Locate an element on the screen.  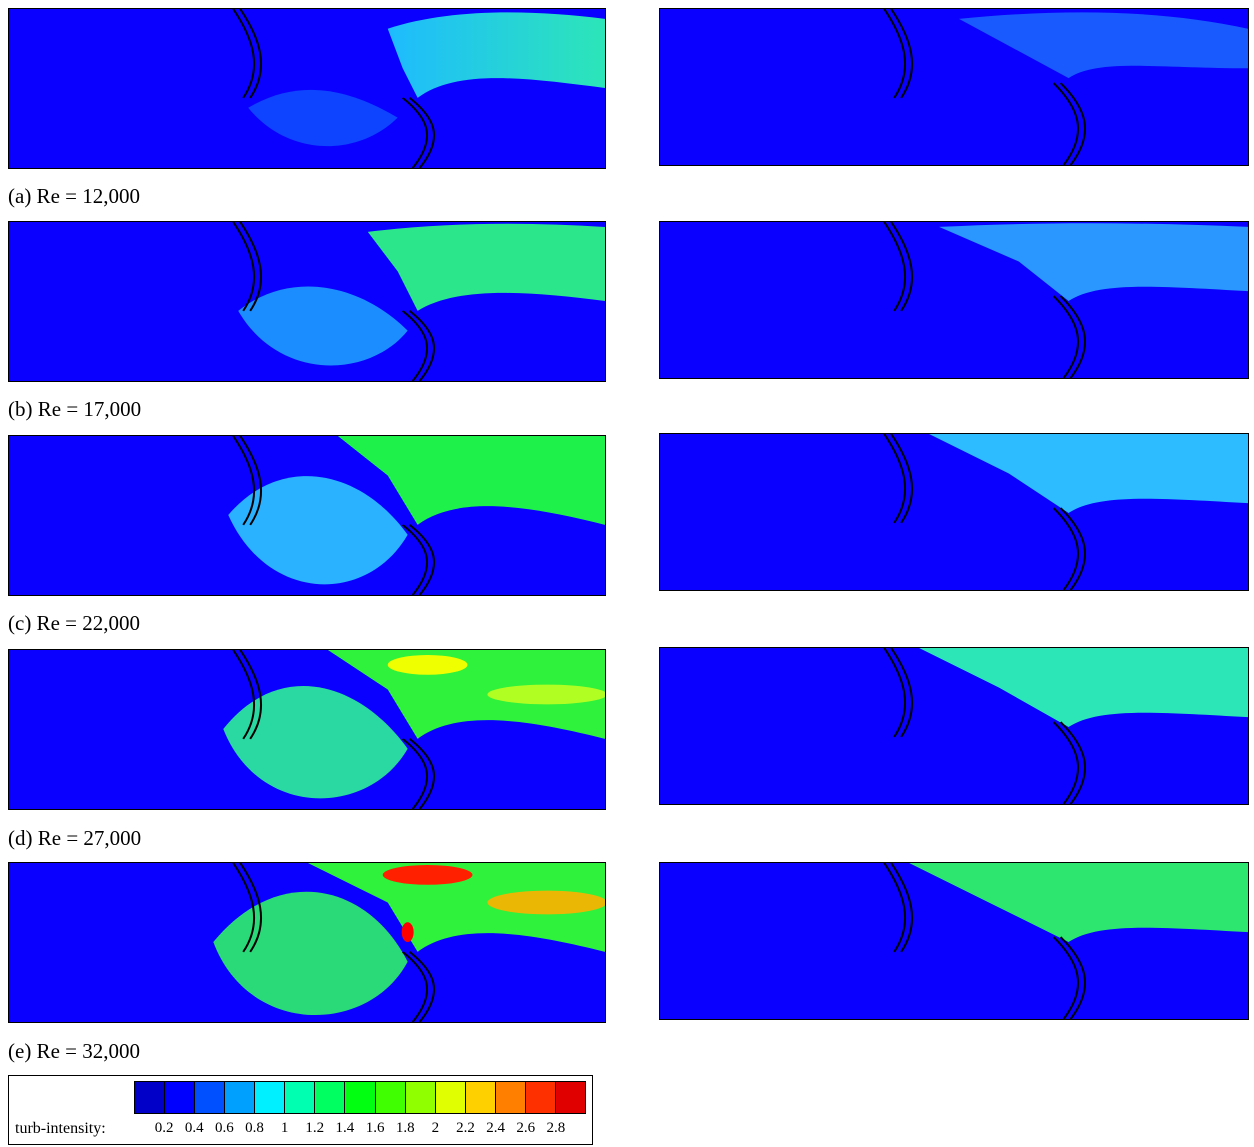
contour-panel-c-left is located at coordinates (307, 515).